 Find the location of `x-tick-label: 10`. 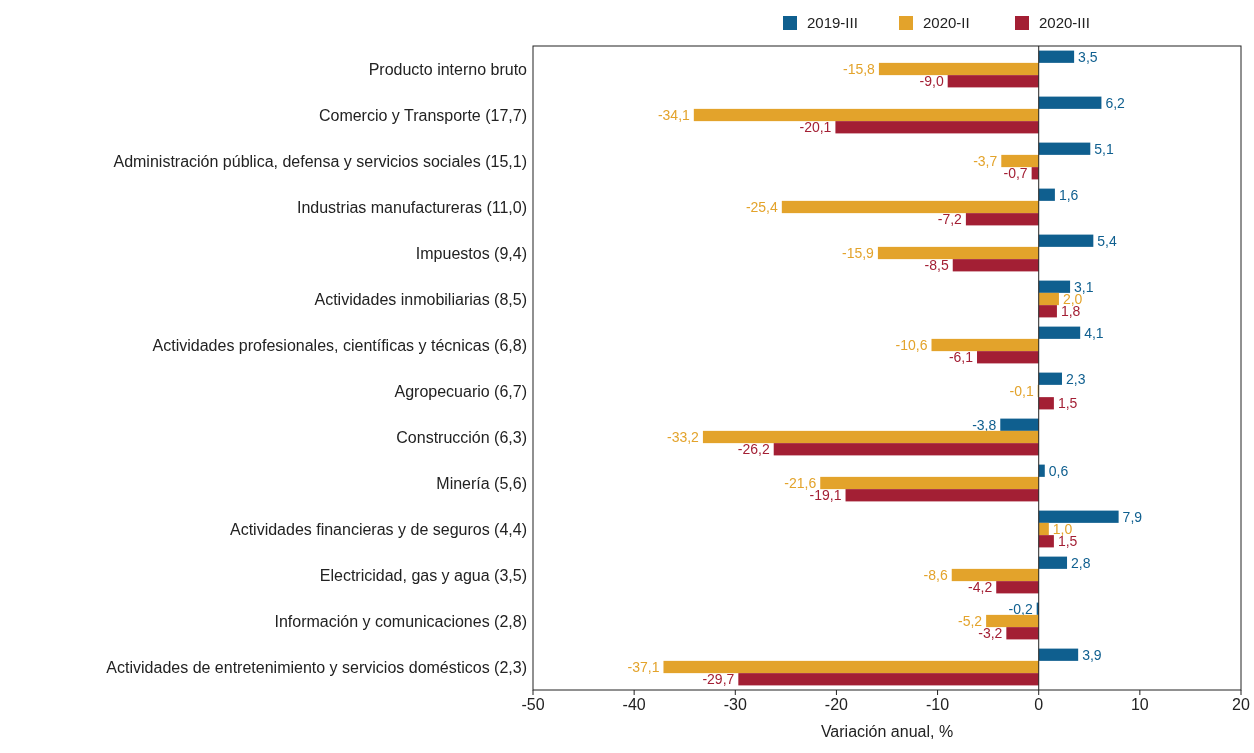

x-tick-label: 10 is located at coordinates (1139, 704).